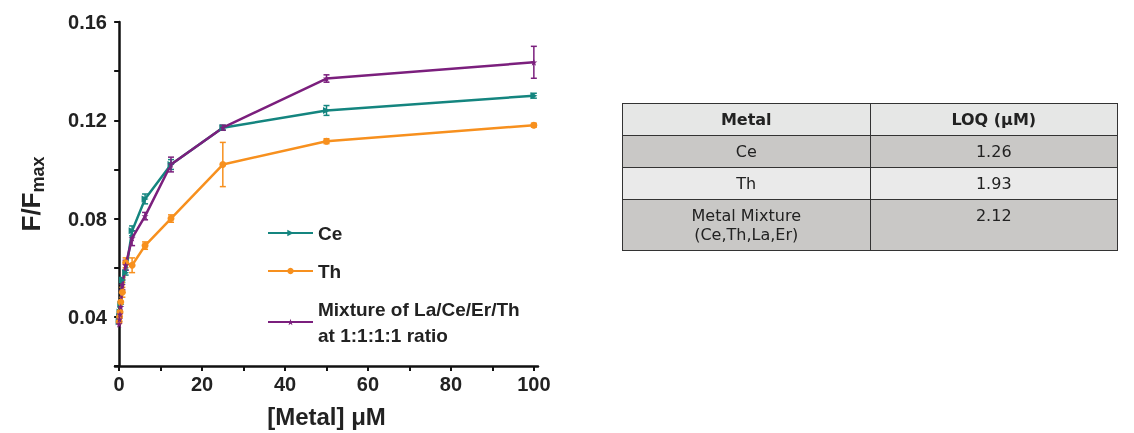 This screenshot has height=433, width=1134. I want to click on text: Metal Mixture (Ce,Th,La,Er), so click(746, 225).